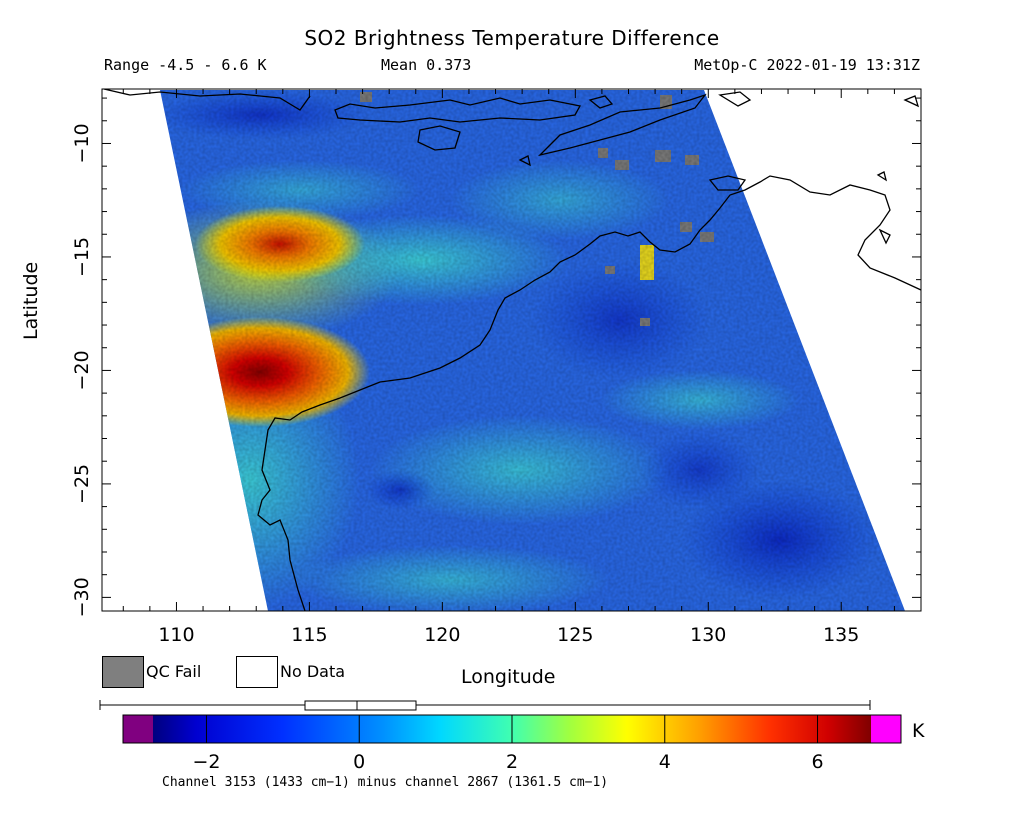 The image size is (1024, 813). I want to click on colorbar-tick-label: −2, so click(206, 762).